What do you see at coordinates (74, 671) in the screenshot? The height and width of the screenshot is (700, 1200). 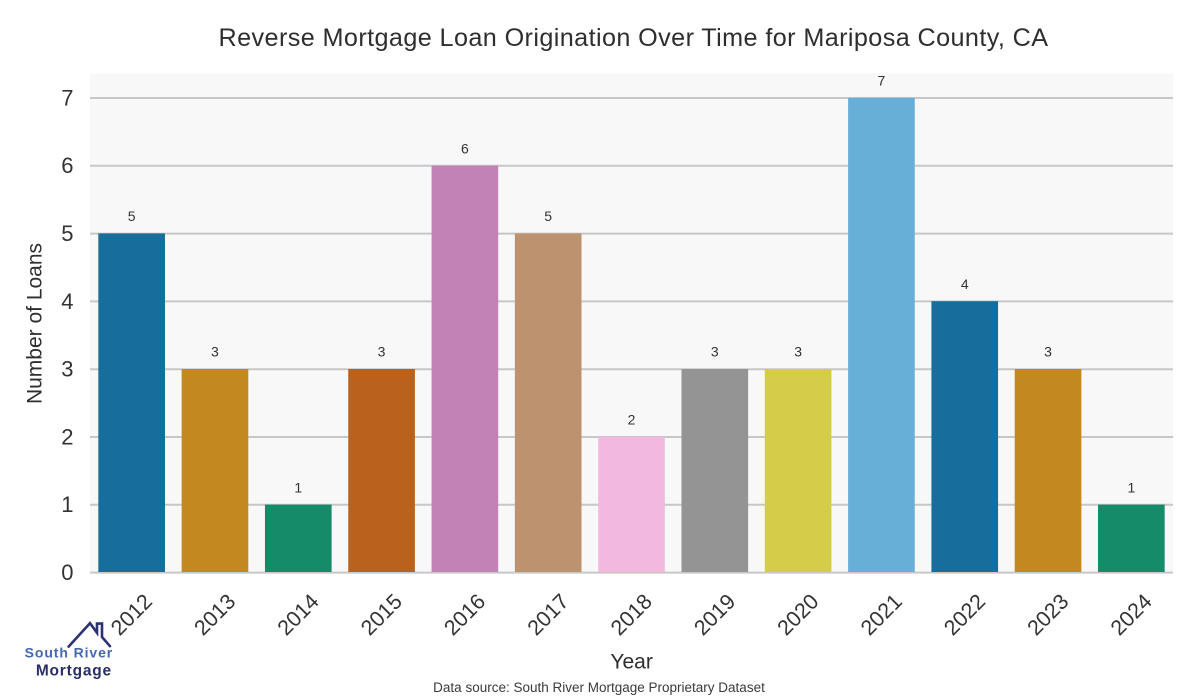 I see `svg-text: Mortgage` at bounding box center [74, 671].